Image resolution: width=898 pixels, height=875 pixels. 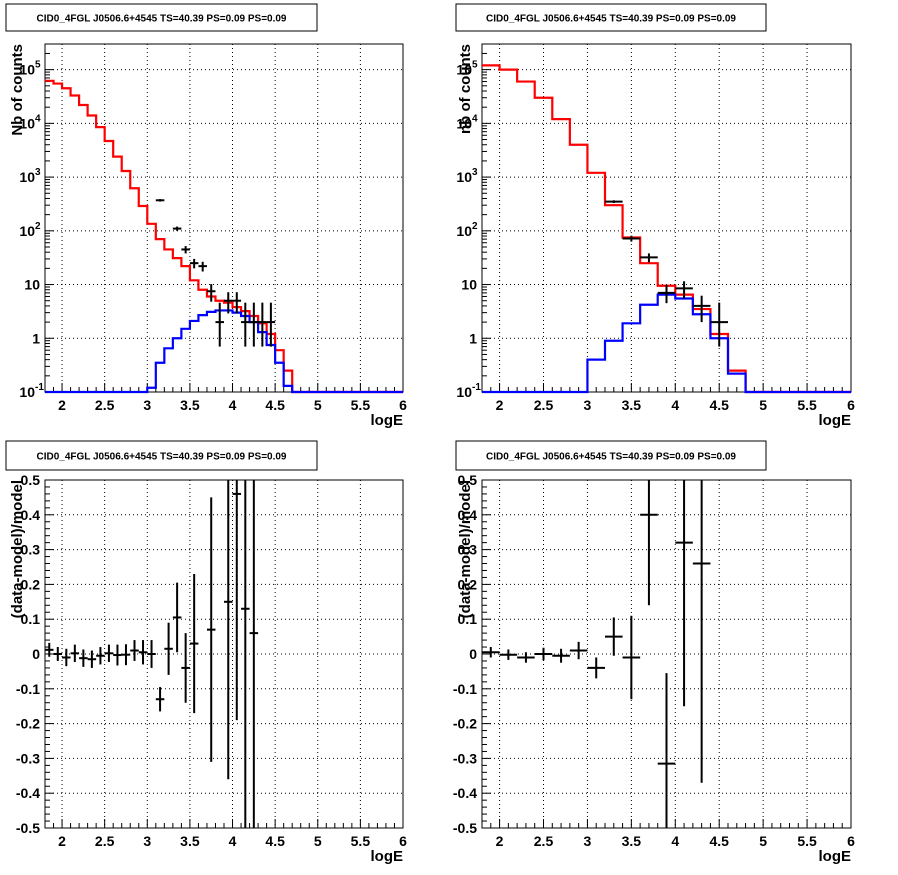 I want to click on y-tick-label: 0.4, so click(x=31, y=515).